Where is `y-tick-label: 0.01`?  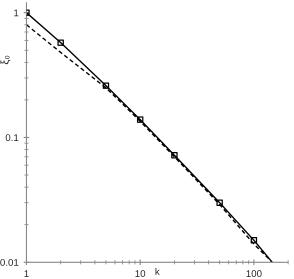 y-tick-label: 0.01 is located at coordinates (9, 262).